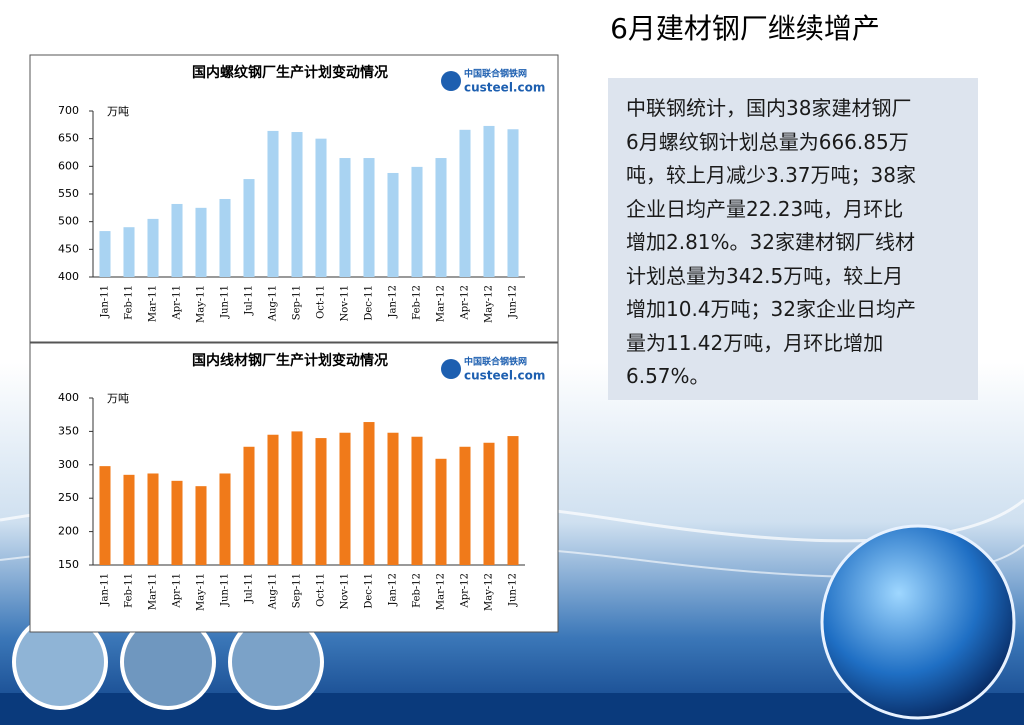 This screenshot has height=725, width=1024. I want to click on x-tick-label: May-12, so click(489, 304).